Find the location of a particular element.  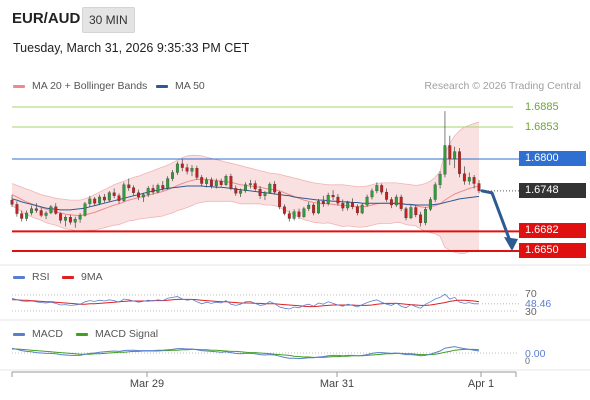

macd-value-label: 0.00 is located at coordinates (535, 354).